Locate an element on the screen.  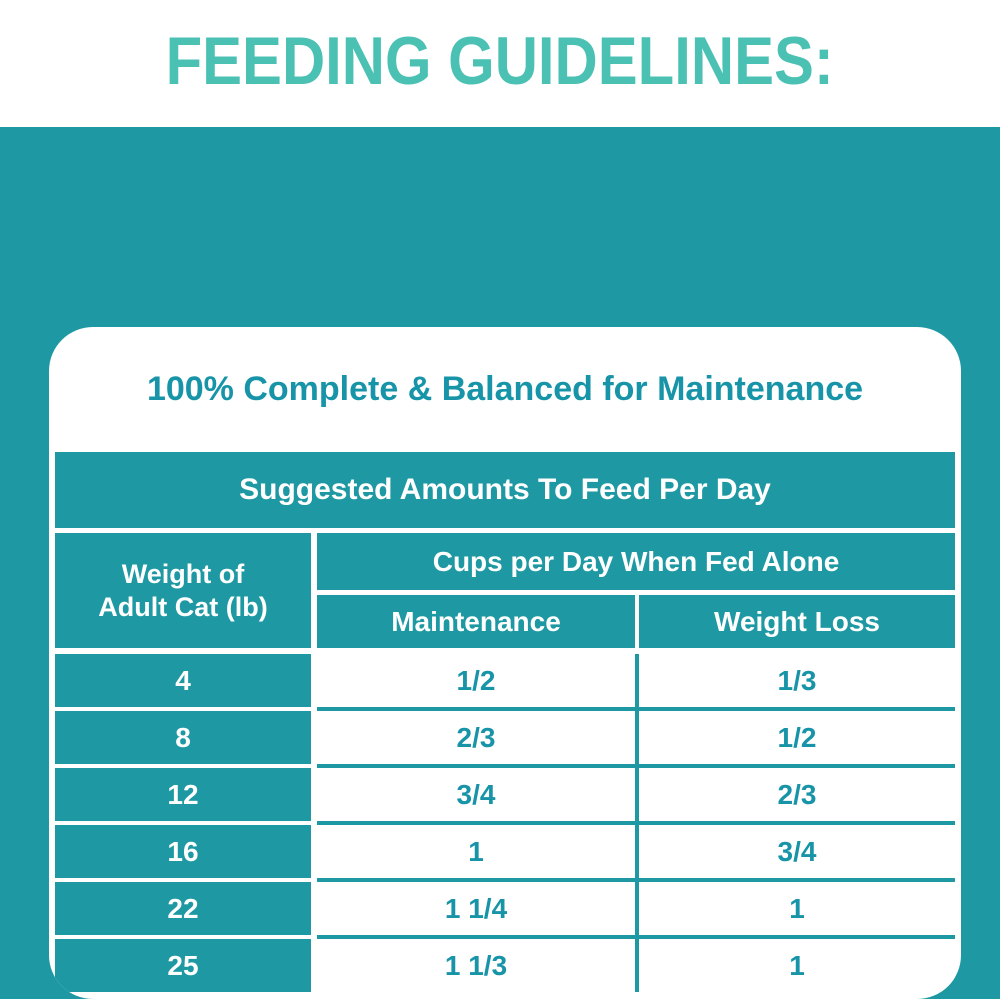
weight-cell: 25 is located at coordinates (183, 965).